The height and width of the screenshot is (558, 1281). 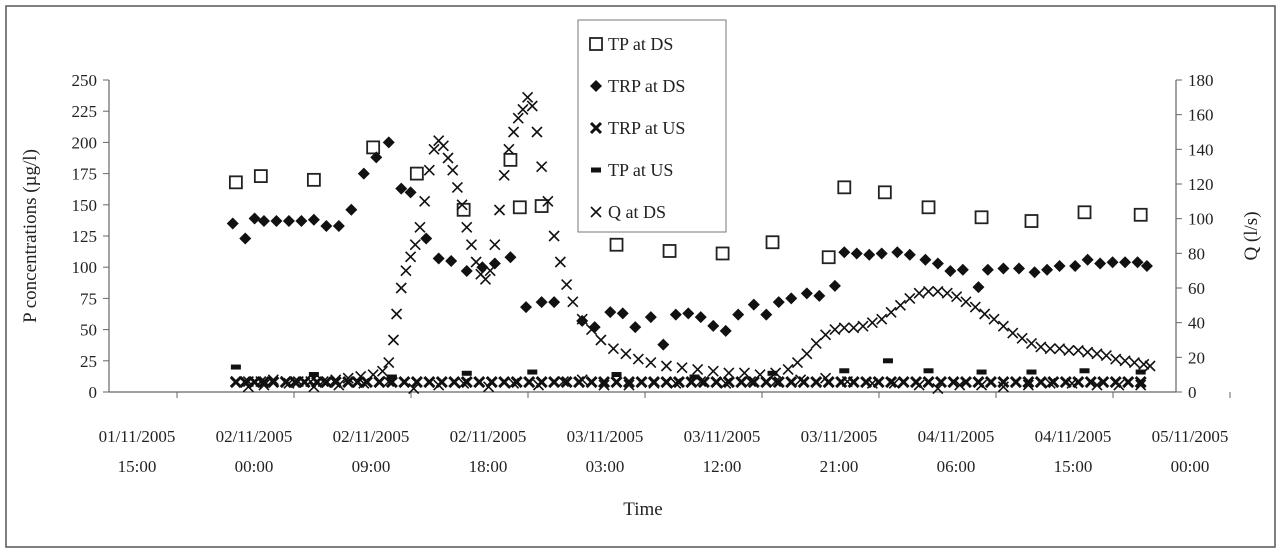 I want to click on x-tick-time: 06:00, so click(x=956, y=466).